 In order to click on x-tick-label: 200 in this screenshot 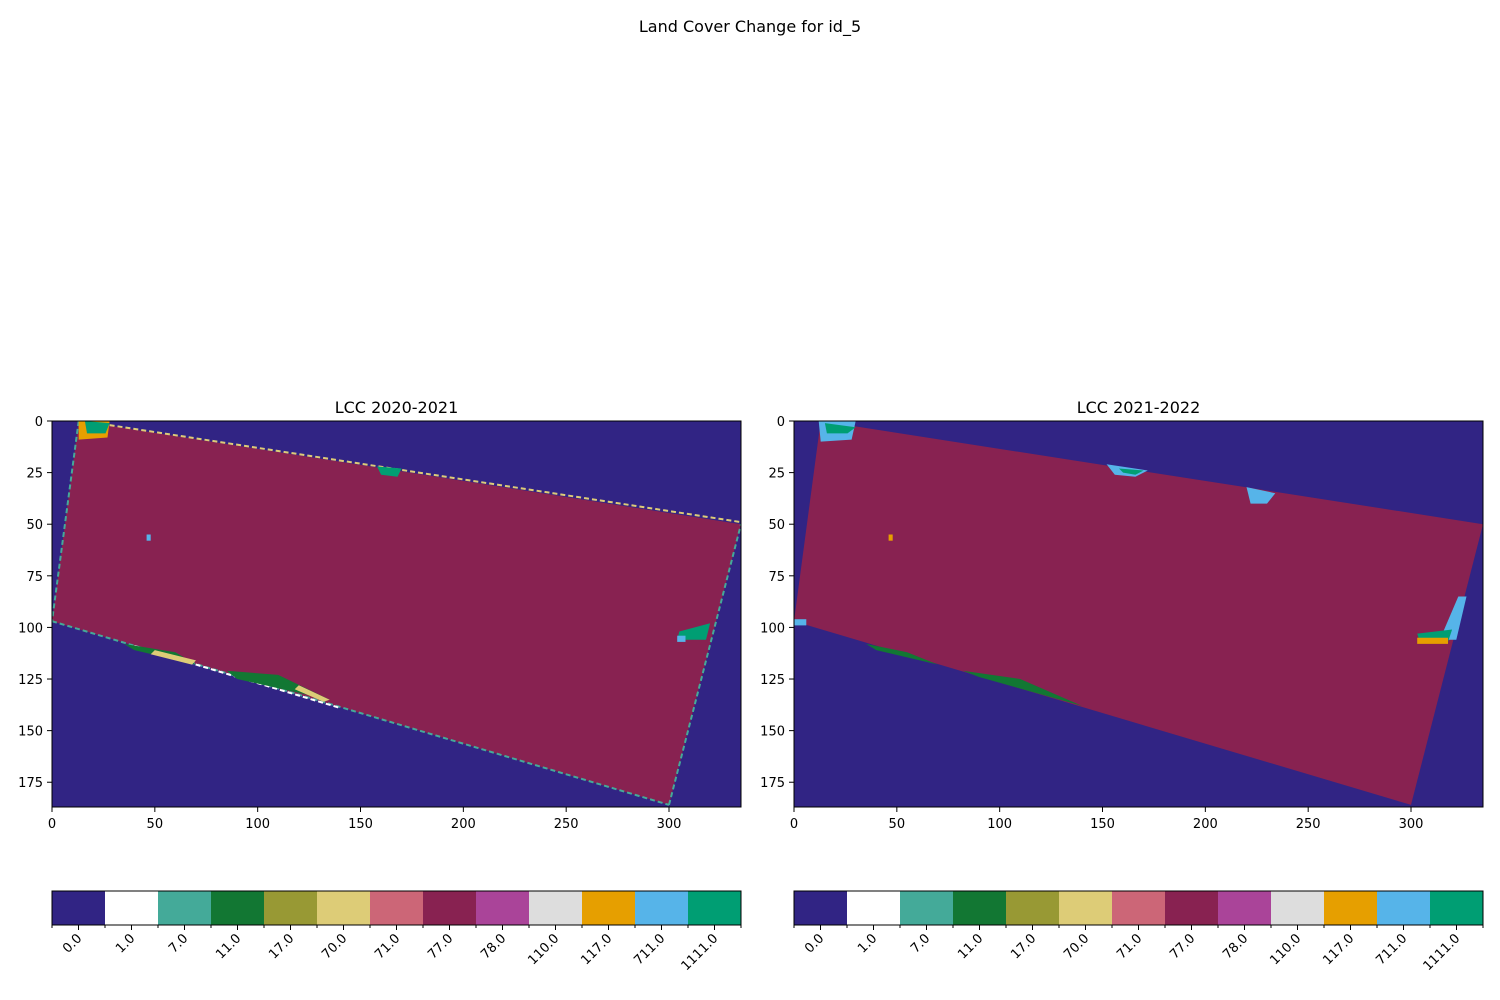, I will do `click(1205, 824)`.